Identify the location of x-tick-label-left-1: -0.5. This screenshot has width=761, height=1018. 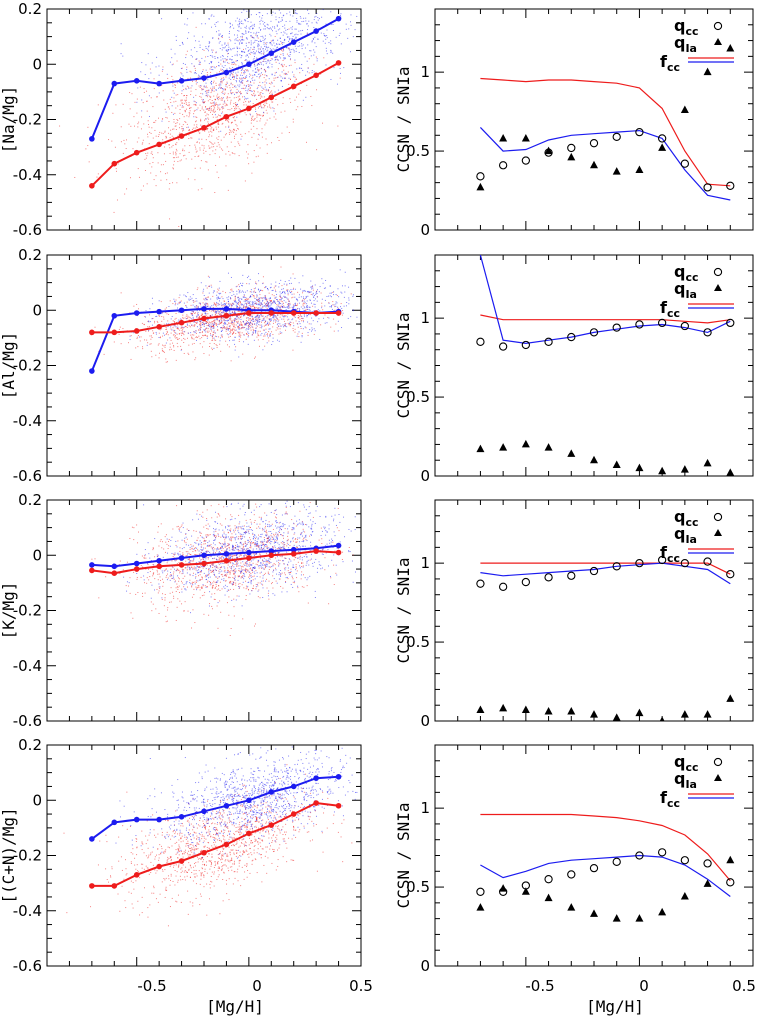
(151, 986).